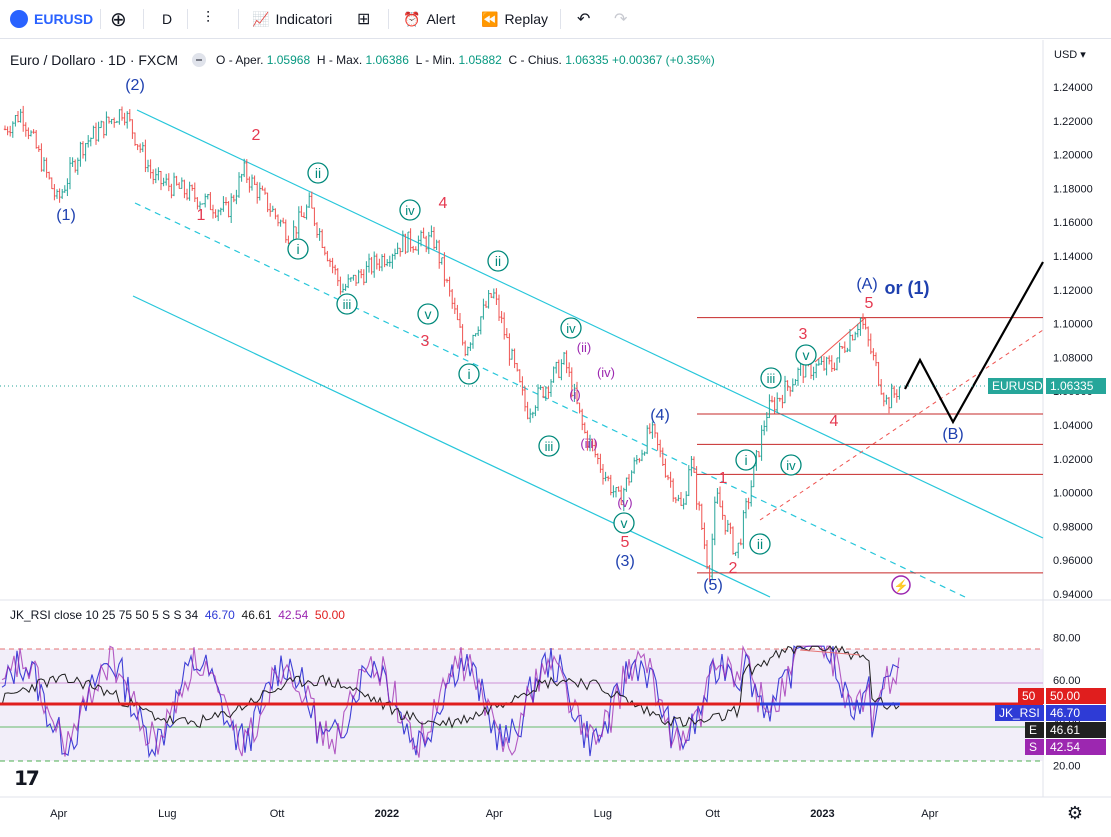  Describe the element at coordinates (240, 60) in the screenshot. I see `open-label: O - Aper.` at that location.